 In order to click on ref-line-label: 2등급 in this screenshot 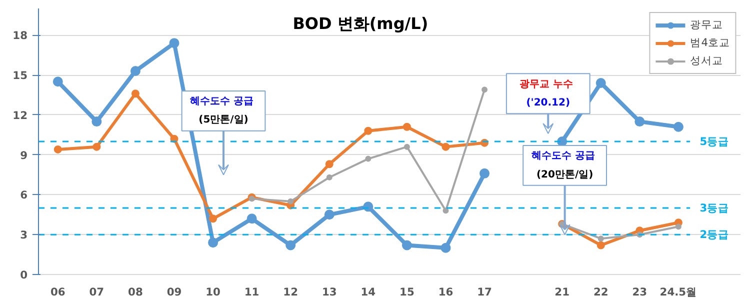, I will do `click(715, 235)`.